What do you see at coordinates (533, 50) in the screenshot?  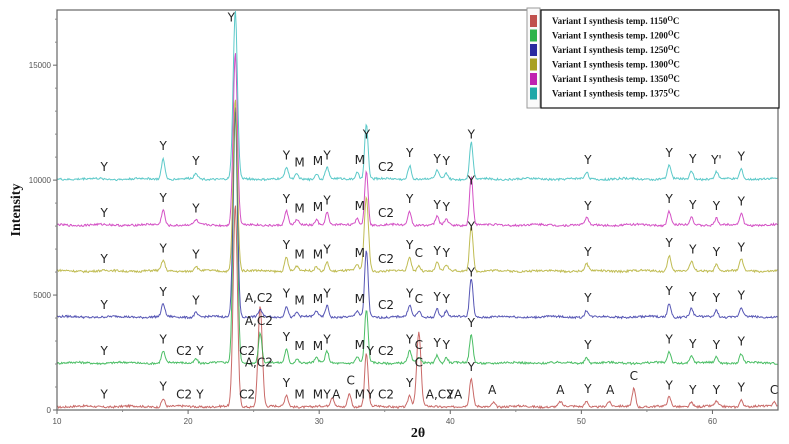 I see `legend-swatch` at bounding box center [533, 50].